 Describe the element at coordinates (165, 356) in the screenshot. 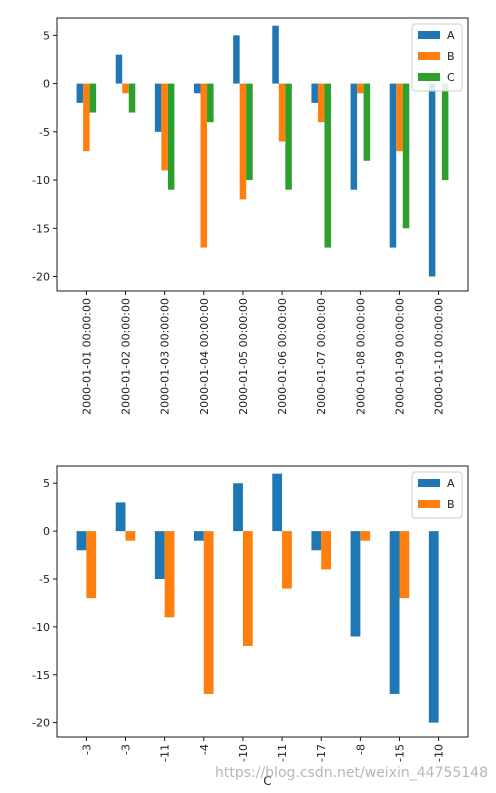

I see `x-tick-label: 2000-01-03 00:00:00` at that location.